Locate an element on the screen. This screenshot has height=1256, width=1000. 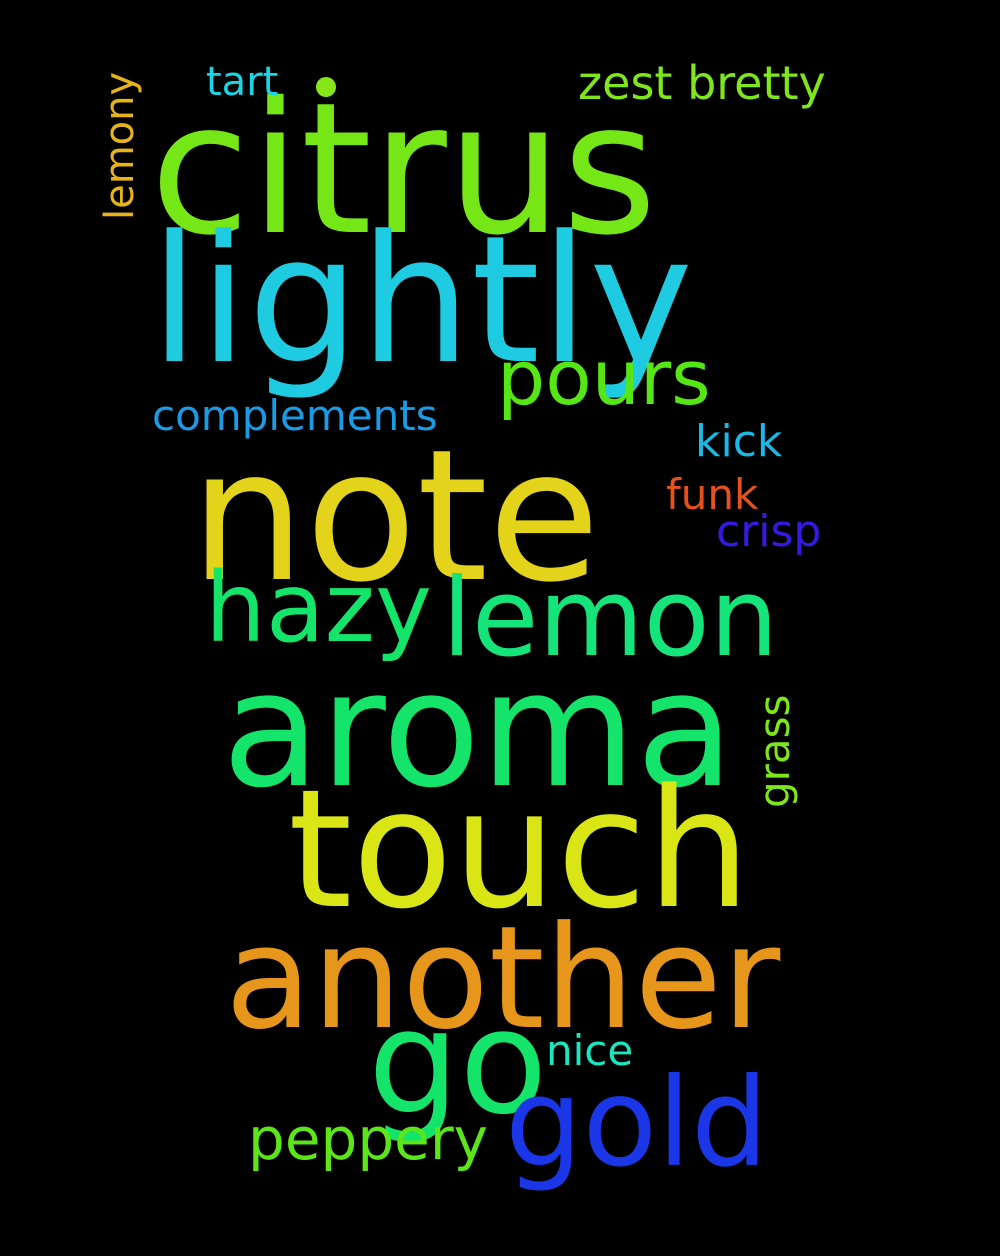
word-tart: tart is located at coordinates (242, 82).